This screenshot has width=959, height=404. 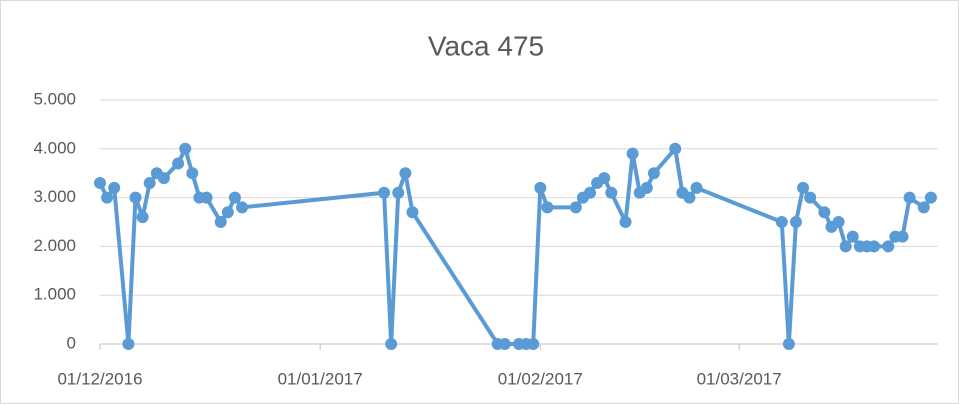 I want to click on x-tick-label: 01/01/2017, so click(x=320, y=378).